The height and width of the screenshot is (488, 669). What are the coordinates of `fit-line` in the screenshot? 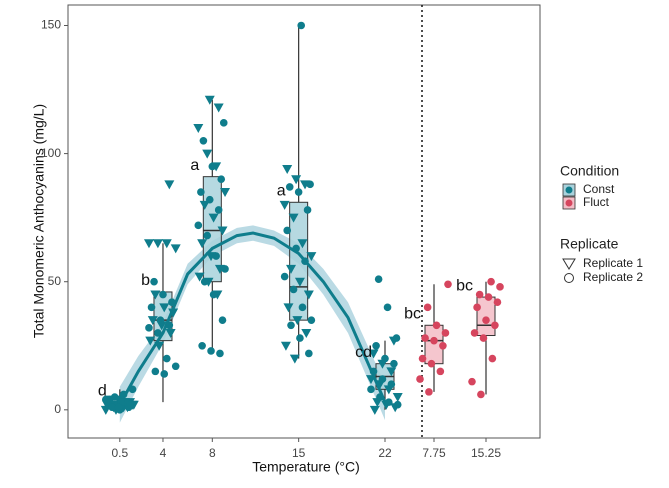 It's located at (252, 318).